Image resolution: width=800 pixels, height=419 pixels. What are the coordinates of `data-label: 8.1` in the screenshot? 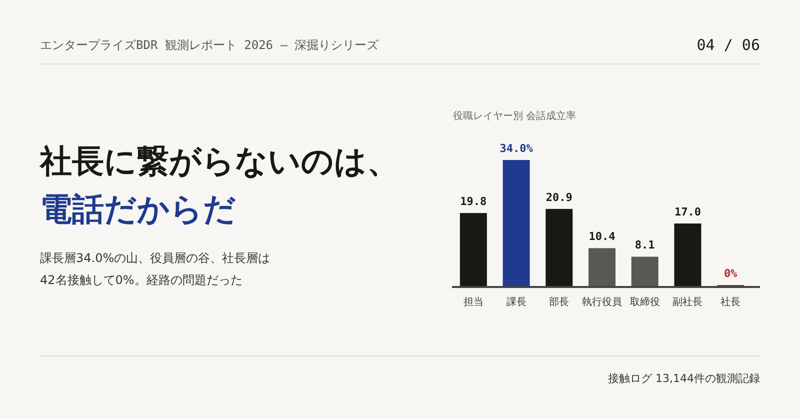 It's located at (645, 245).